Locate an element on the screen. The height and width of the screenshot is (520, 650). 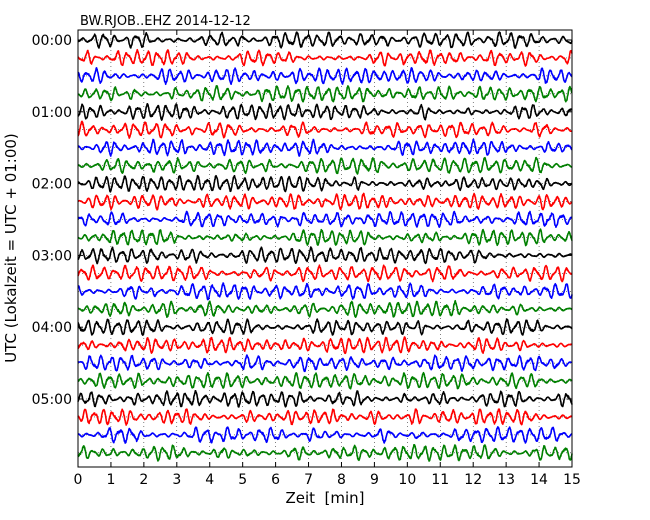
y-tick-label: 03:00 is located at coordinates (52, 256).